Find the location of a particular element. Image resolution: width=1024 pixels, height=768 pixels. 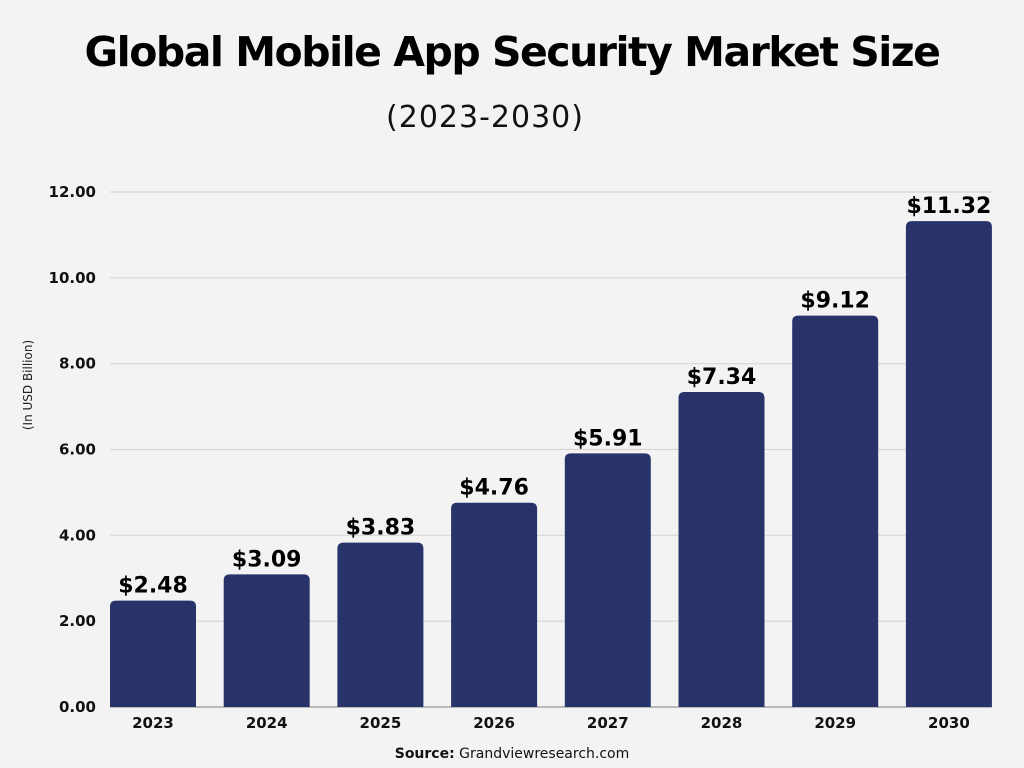

y-tick-label: 10.00 is located at coordinates (72, 278).